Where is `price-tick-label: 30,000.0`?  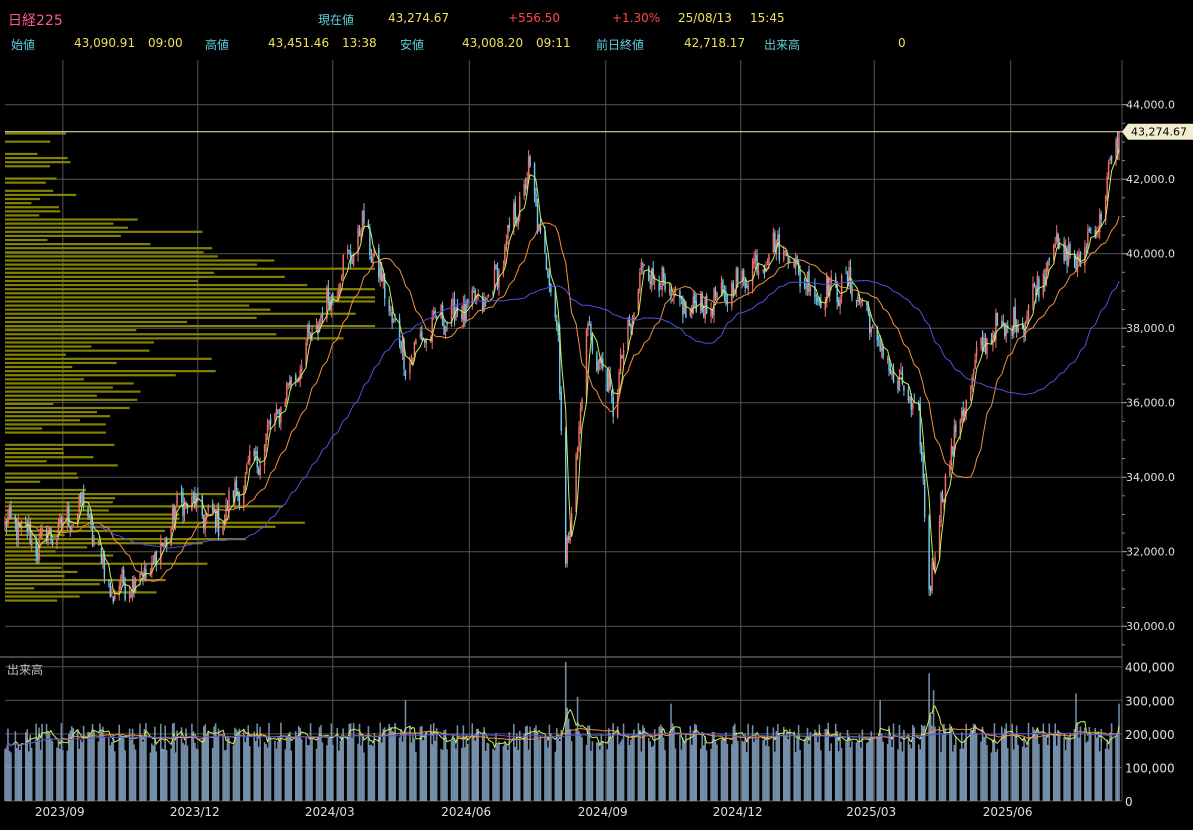
price-tick-label: 30,000.0 is located at coordinates (1150, 626).